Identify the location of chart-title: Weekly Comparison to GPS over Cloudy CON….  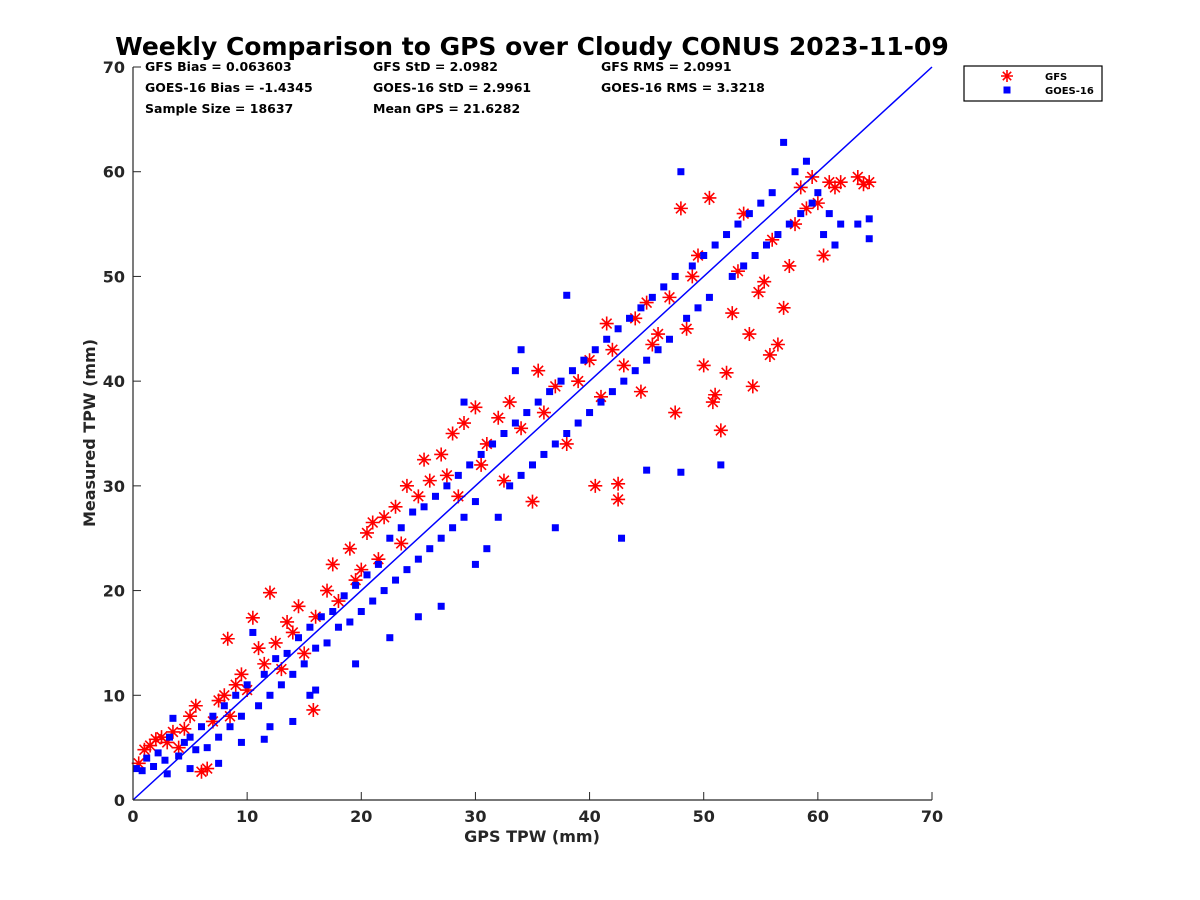
(532, 46).